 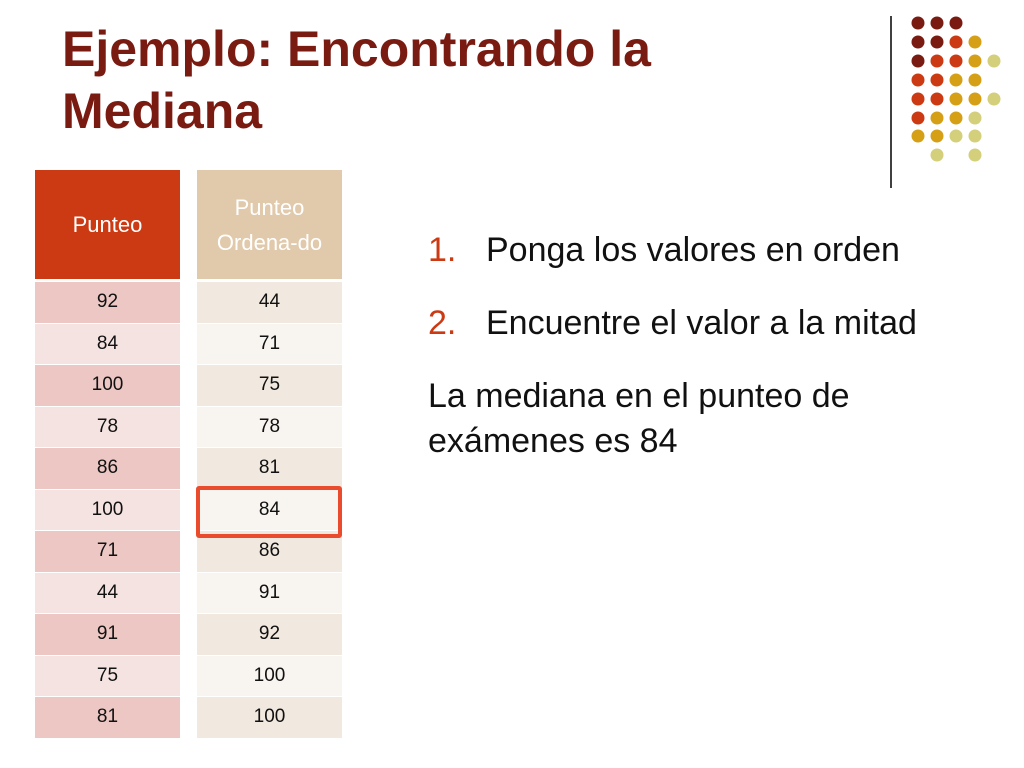 What do you see at coordinates (356, 80) in the screenshot?
I see `slide-title: Ejemplo: Encontrando la Mediana` at bounding box center [356, 80].